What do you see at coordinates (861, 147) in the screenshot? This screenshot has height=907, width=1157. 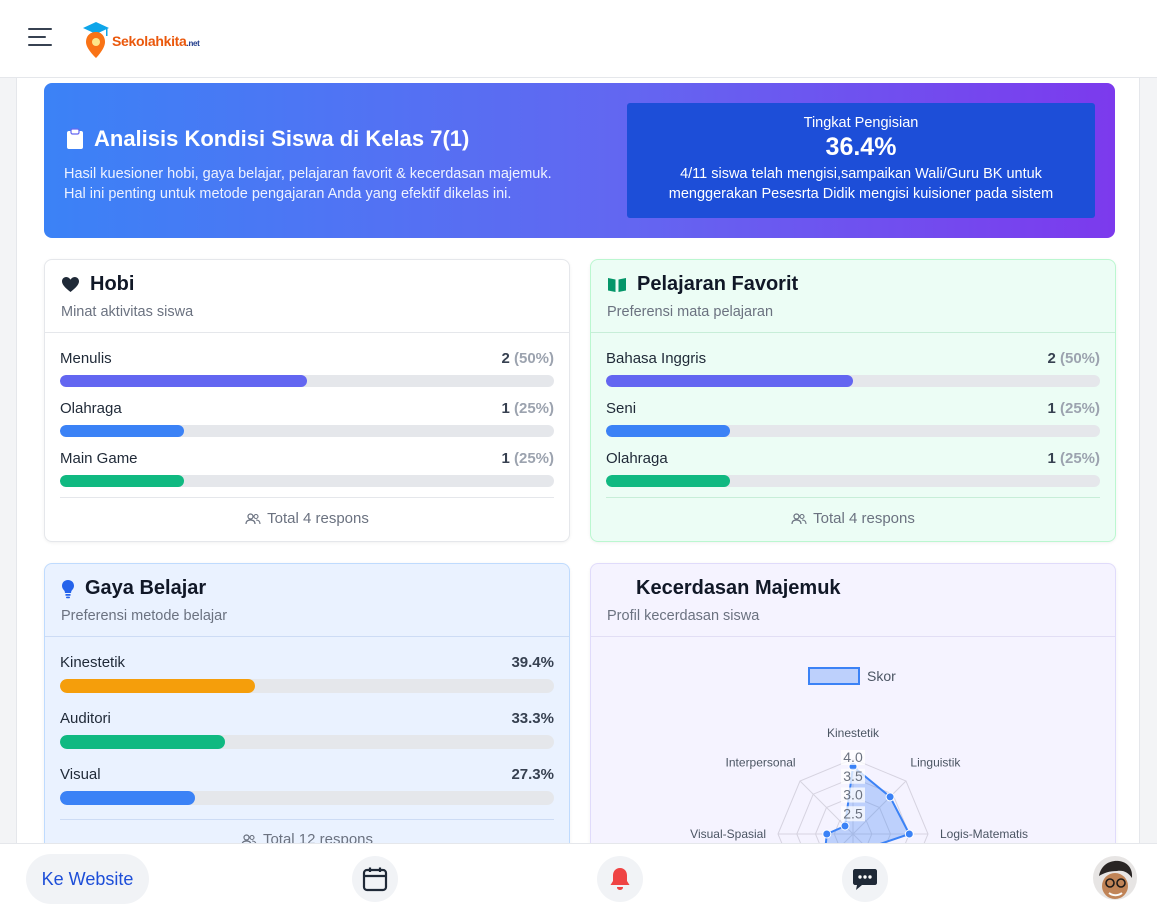 I see `fill-rate-percent: 36.4%` at bounding box center [861, 147].